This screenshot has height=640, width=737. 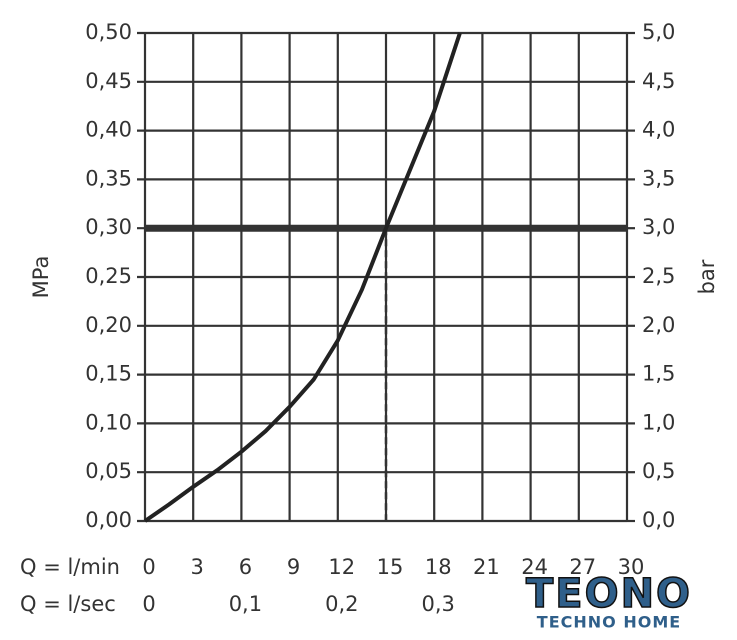 I want to click on x-tick-label: 6, so click(x=245, y=567).